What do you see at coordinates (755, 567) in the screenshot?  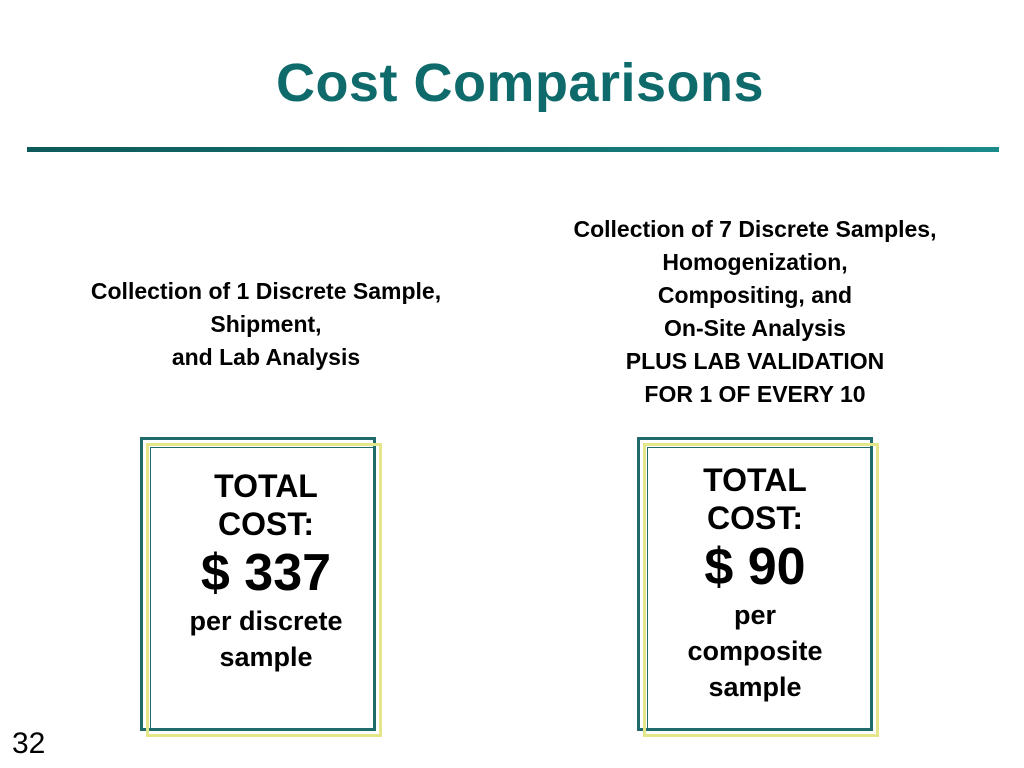 I see `cost-amount: $ 90` at bounding box center [755, 567].